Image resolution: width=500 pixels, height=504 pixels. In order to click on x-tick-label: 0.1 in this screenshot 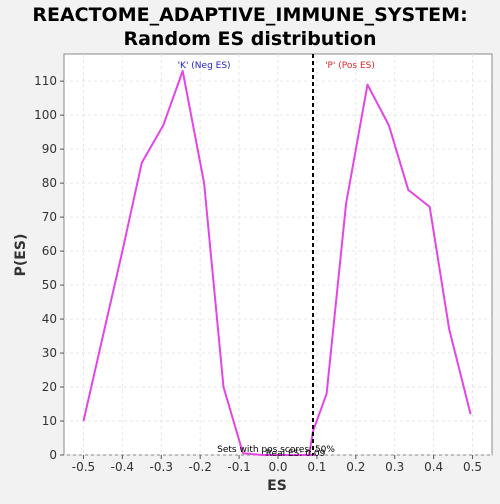, I will do `click(316, 467)`.